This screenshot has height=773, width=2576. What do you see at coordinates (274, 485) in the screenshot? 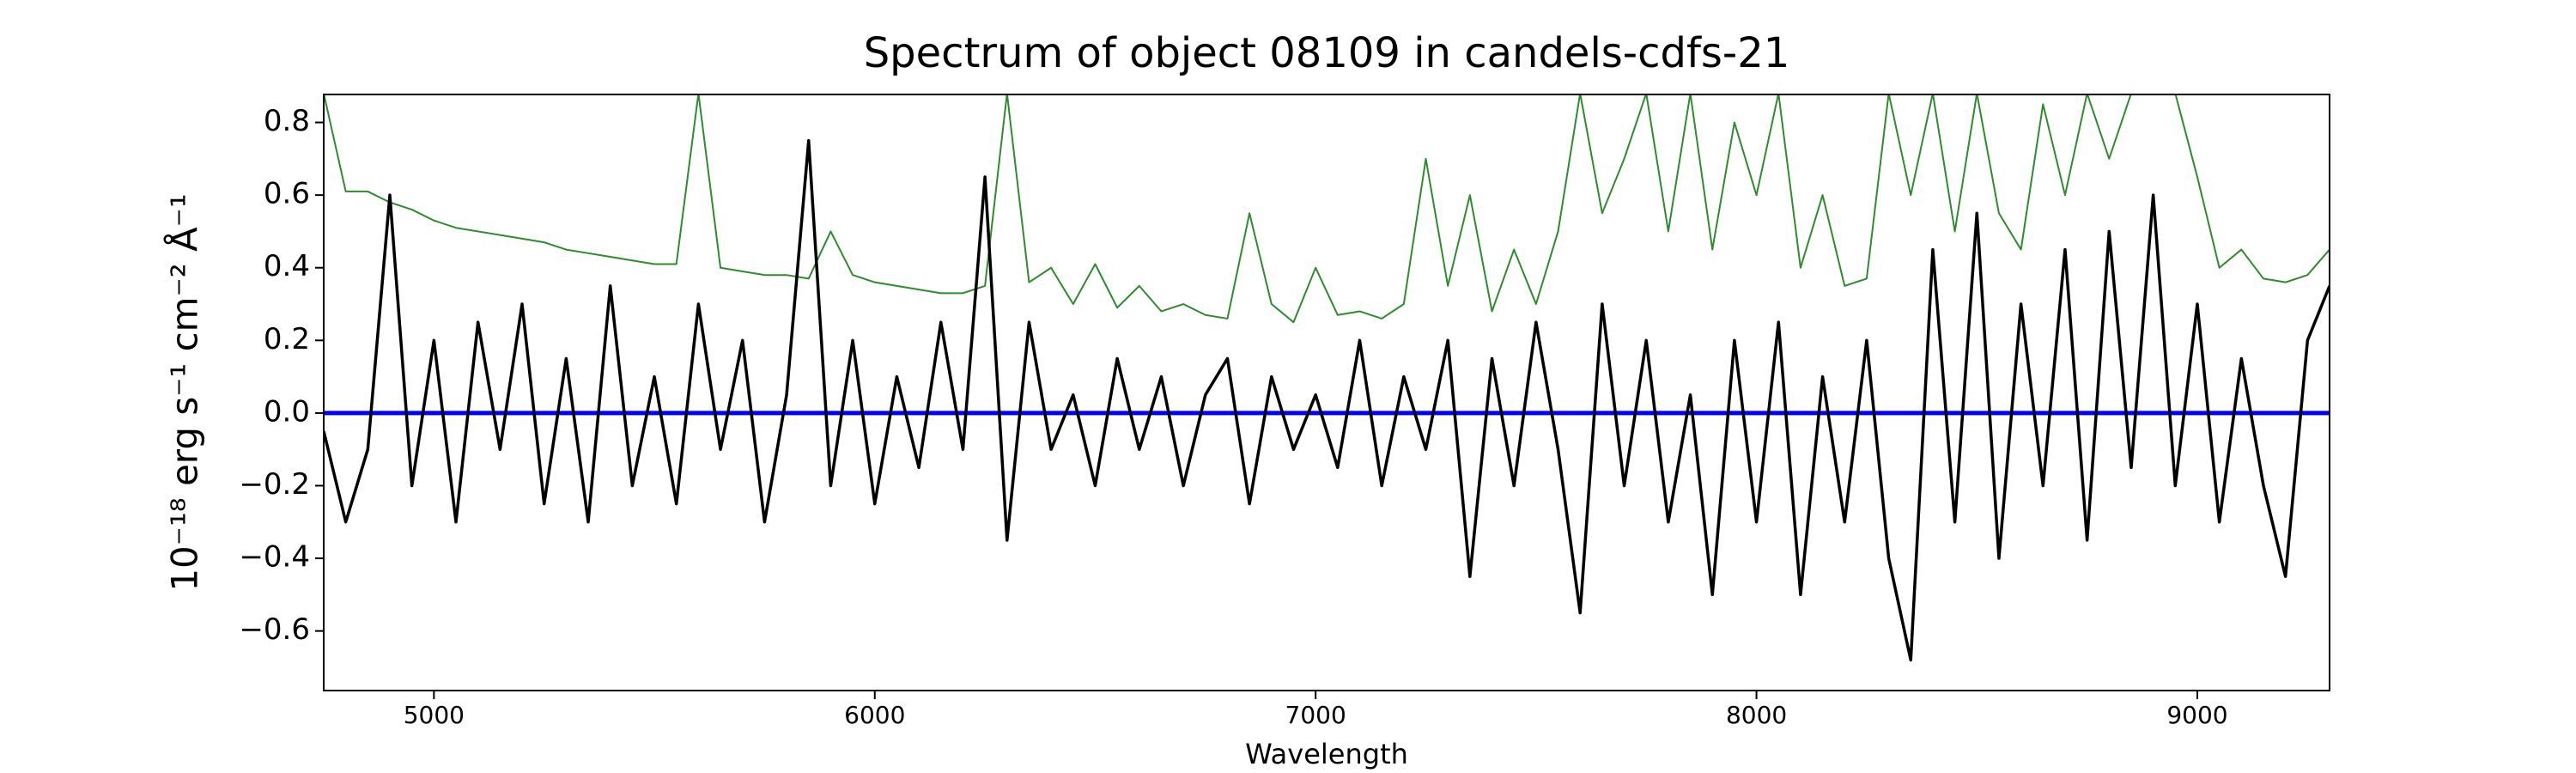
I see `y-tick-label: −0.2` at bounding box center [274, 485].